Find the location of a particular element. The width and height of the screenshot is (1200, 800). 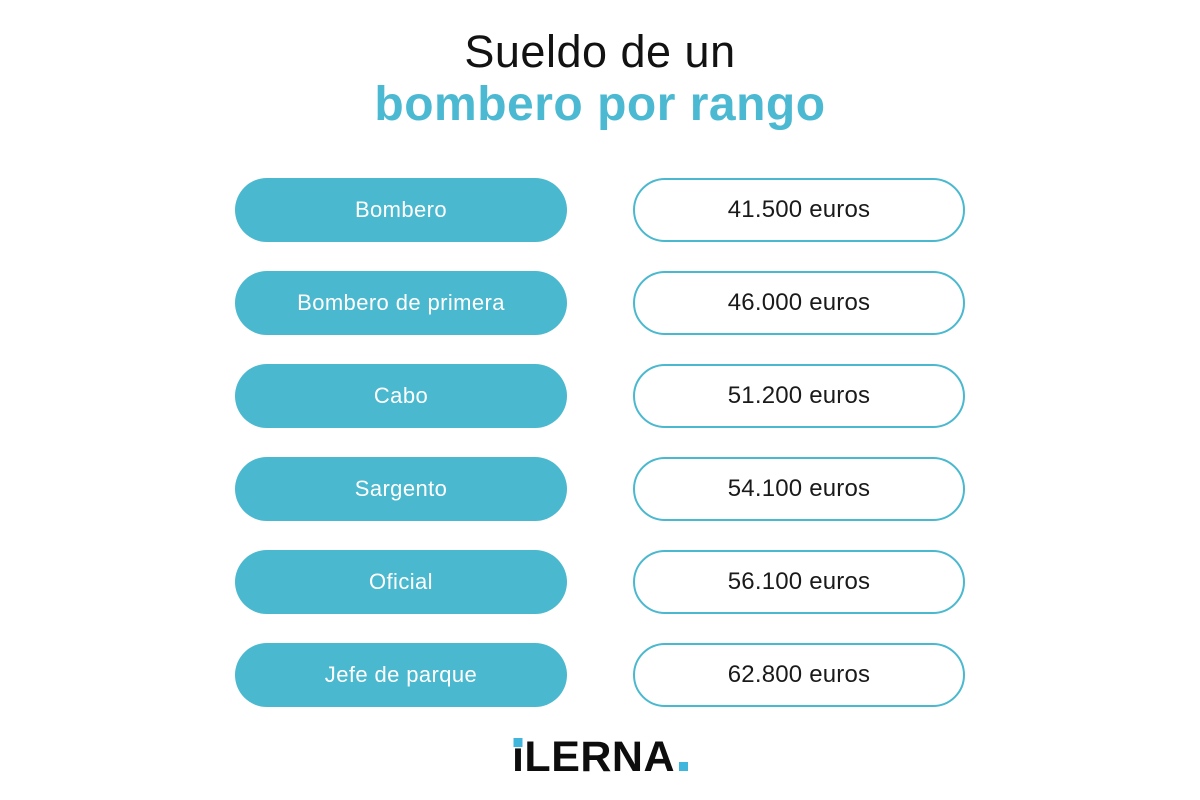

logo-wordmark: LERNA is located at coordinates (600, 757).